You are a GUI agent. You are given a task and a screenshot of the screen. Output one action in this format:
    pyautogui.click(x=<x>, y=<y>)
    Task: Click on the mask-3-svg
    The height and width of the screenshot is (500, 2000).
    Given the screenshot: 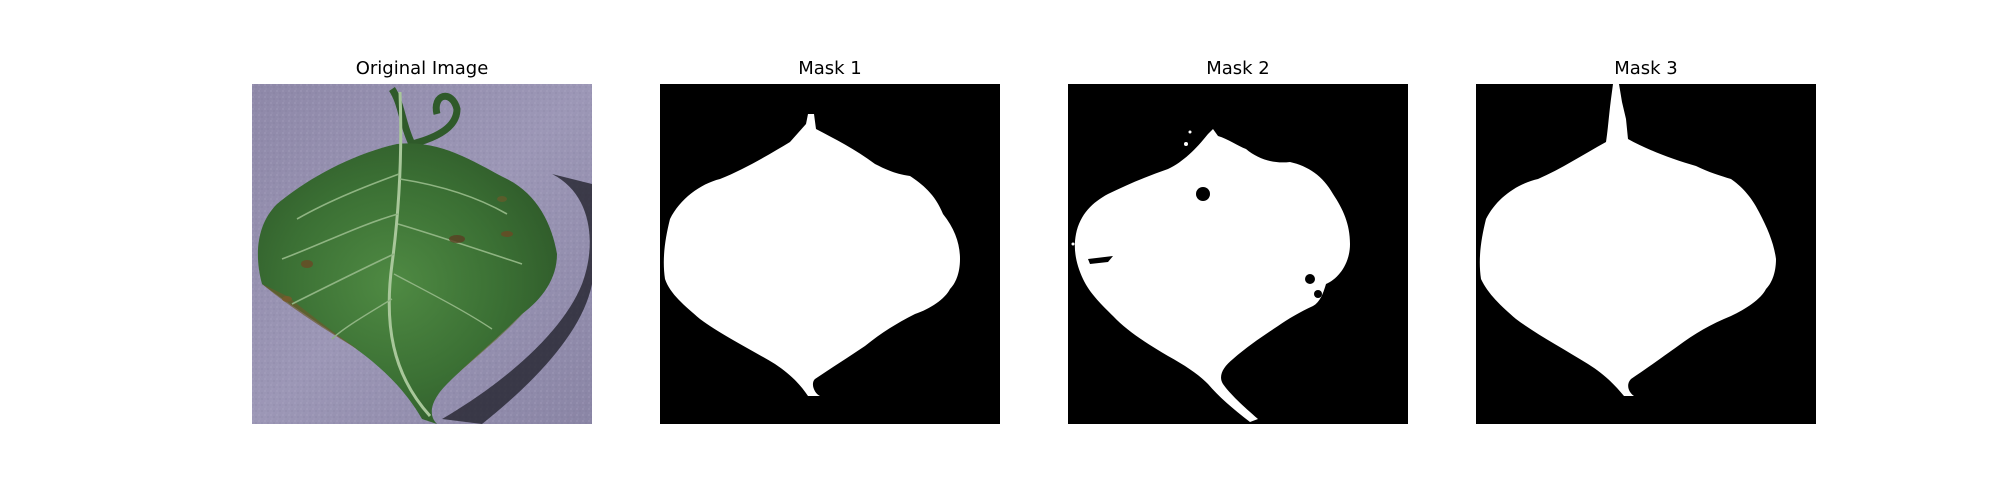 What is the action you would take?
    pyautogui.click(x=1646, y=254)
    